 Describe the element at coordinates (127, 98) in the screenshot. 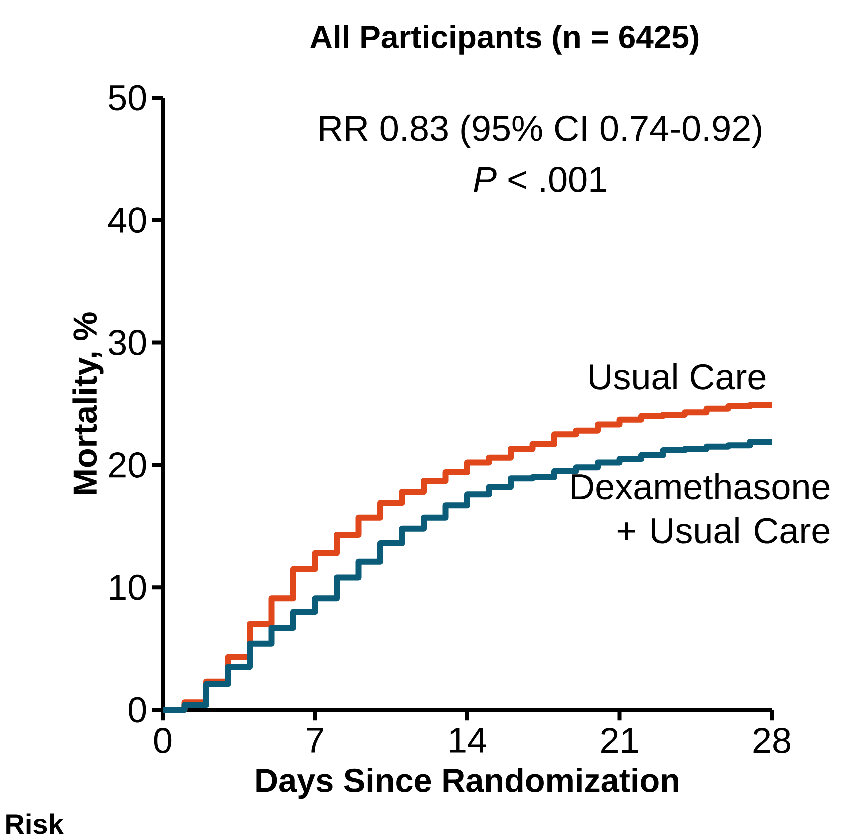

I see `y-tick-label: 50` at that location.